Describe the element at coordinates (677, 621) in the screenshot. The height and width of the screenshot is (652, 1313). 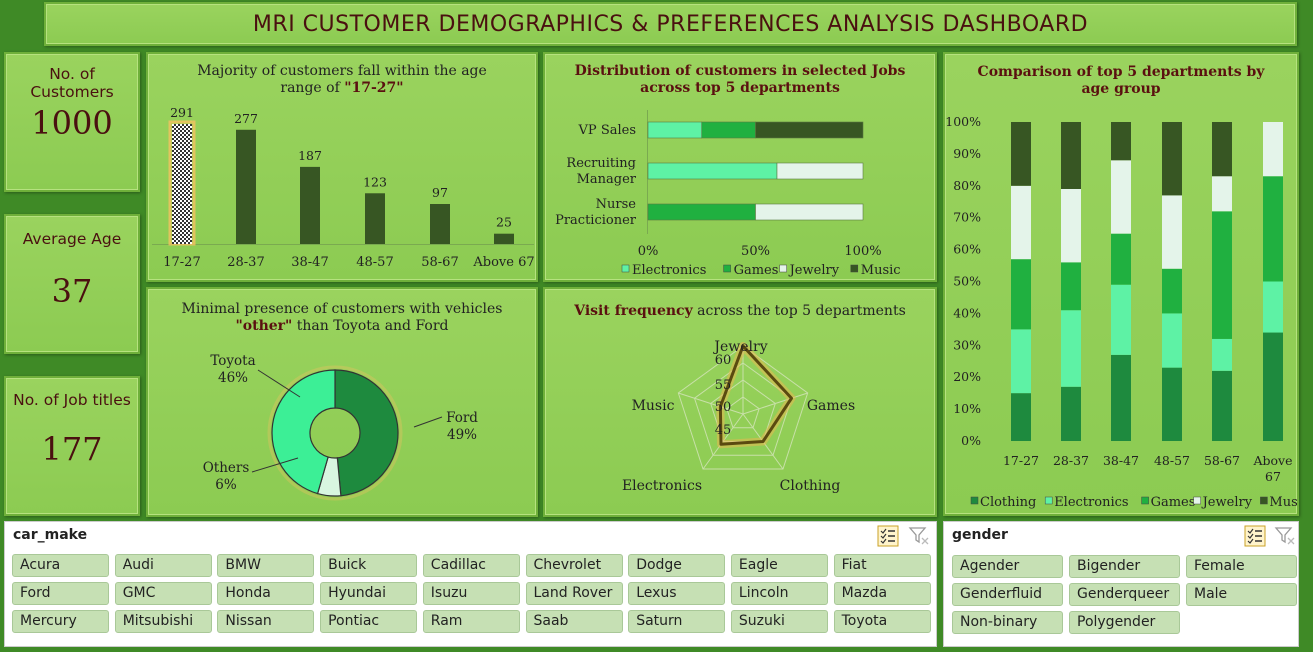
I see `slicer-item: Saturn` at that location.